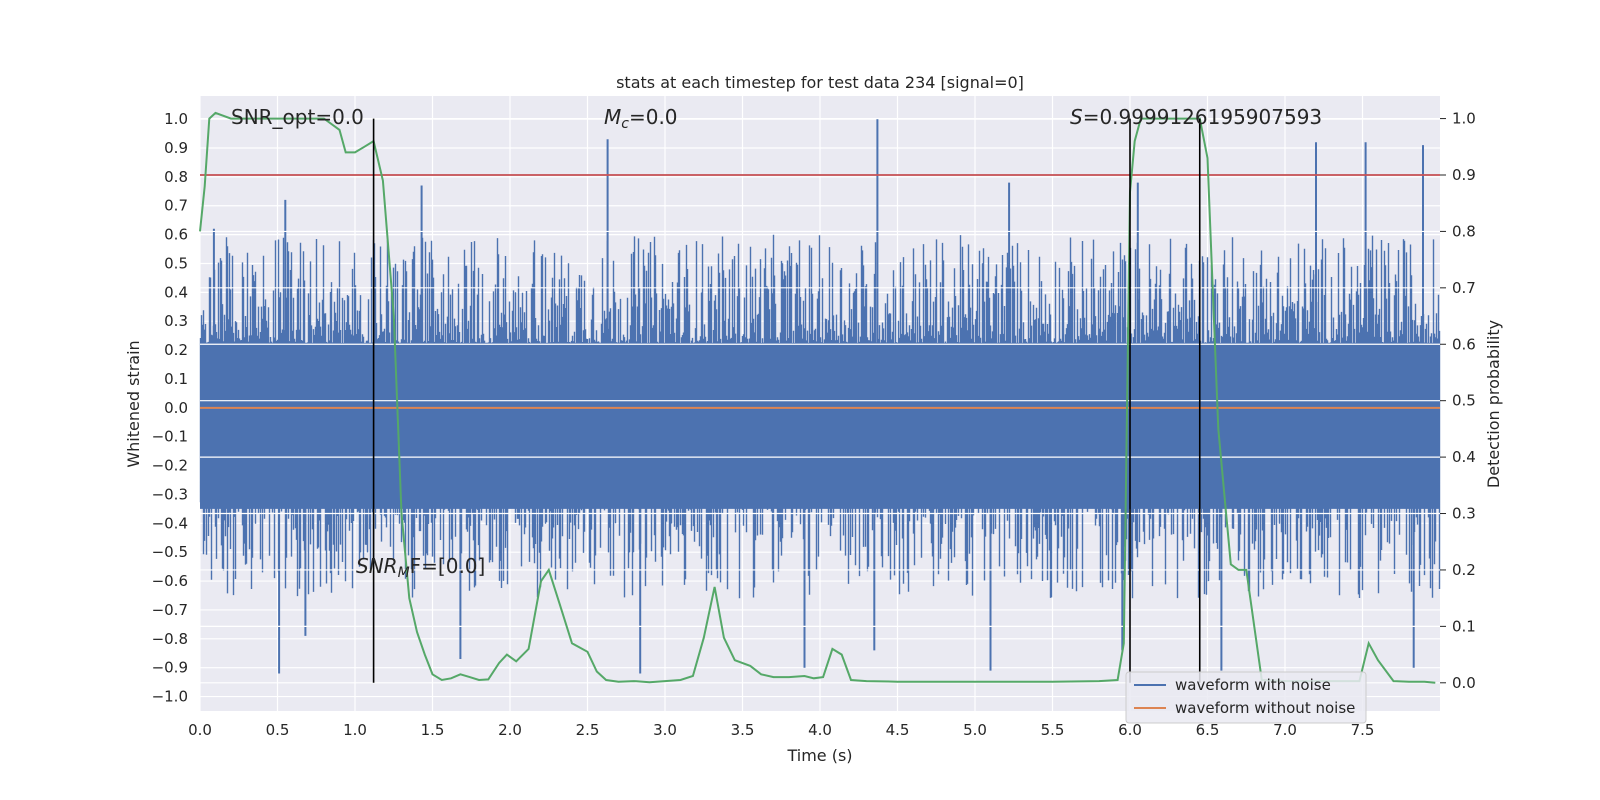  I want to click on y-right-tick-label: 0.1, so click(1464, 626).